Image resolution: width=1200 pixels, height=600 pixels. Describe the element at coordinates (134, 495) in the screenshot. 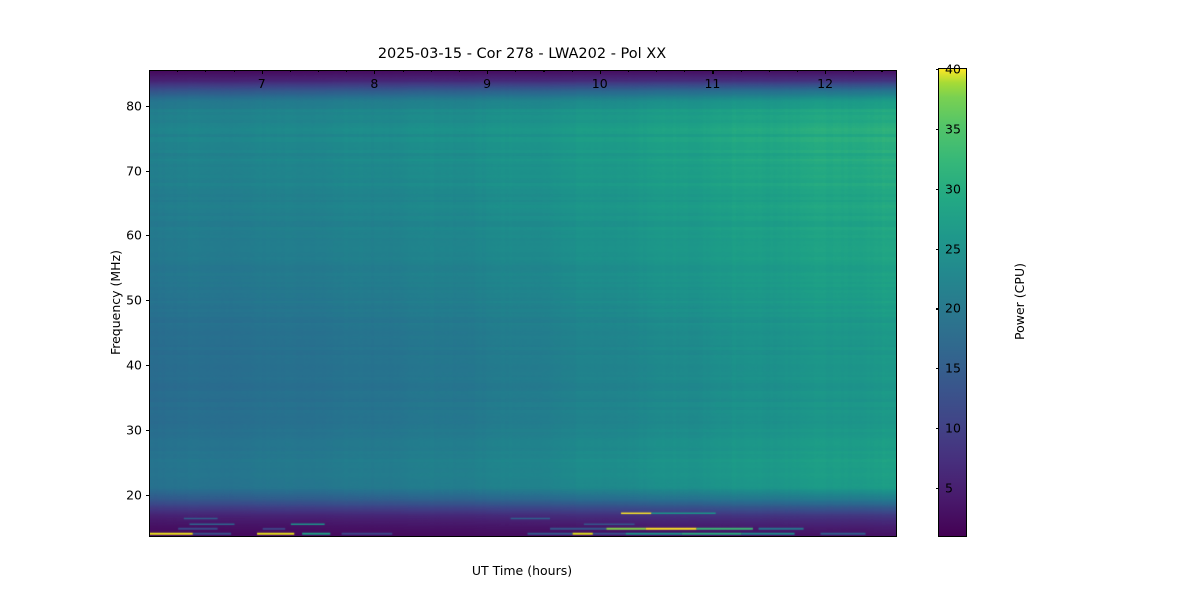

I see `y-tick-label: 20` at that location.